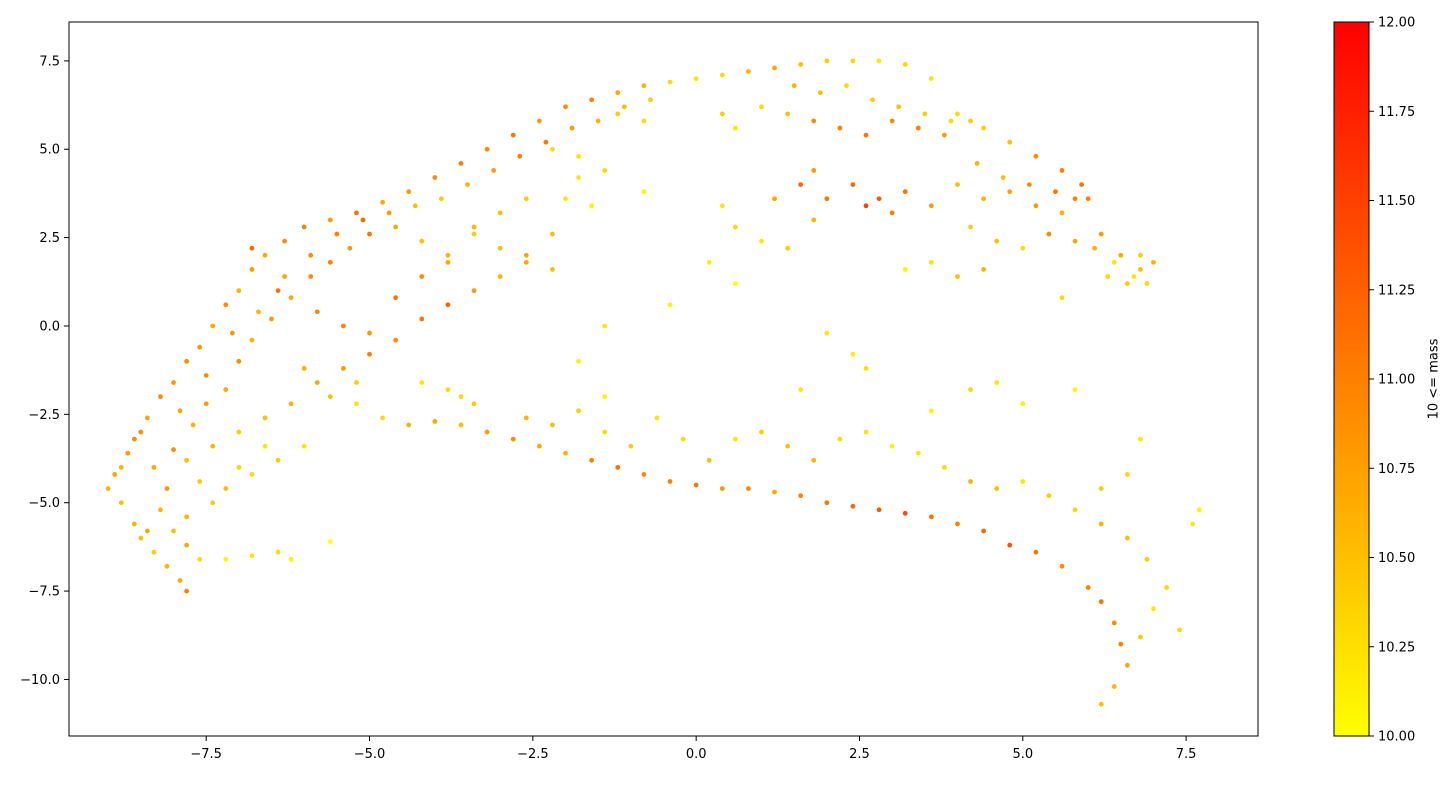  Describe the element at coordinates (1186, 754) in the screenshot. I see `x-tick-label: 7.5` at that location.